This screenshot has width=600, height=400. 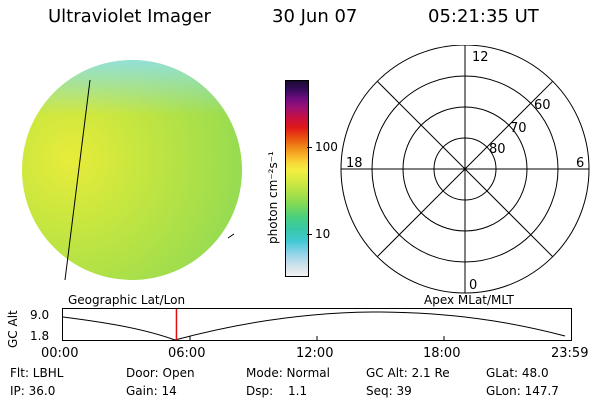 What do you see at coordinates (442, 353) in the screenshot?
I see `x-tick-1800: 18:00` at bounding box center [442, 353].